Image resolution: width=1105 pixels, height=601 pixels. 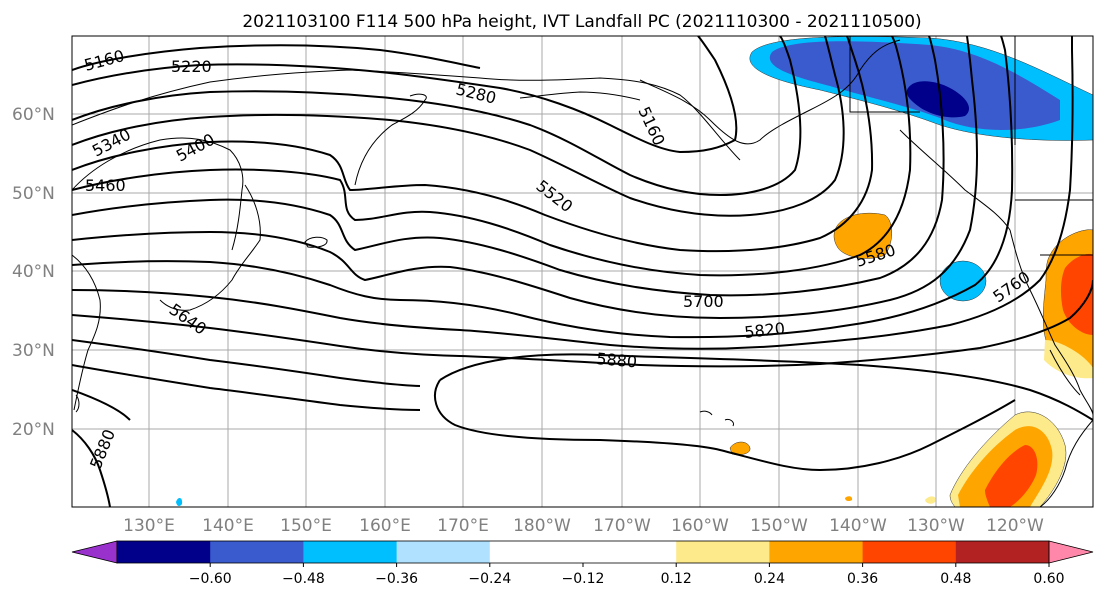 What do you see at coordinates (862, 235) in the screenshot?
I see `ivt-positive-region-northeast-pacific` at bounding box center [862, 235].